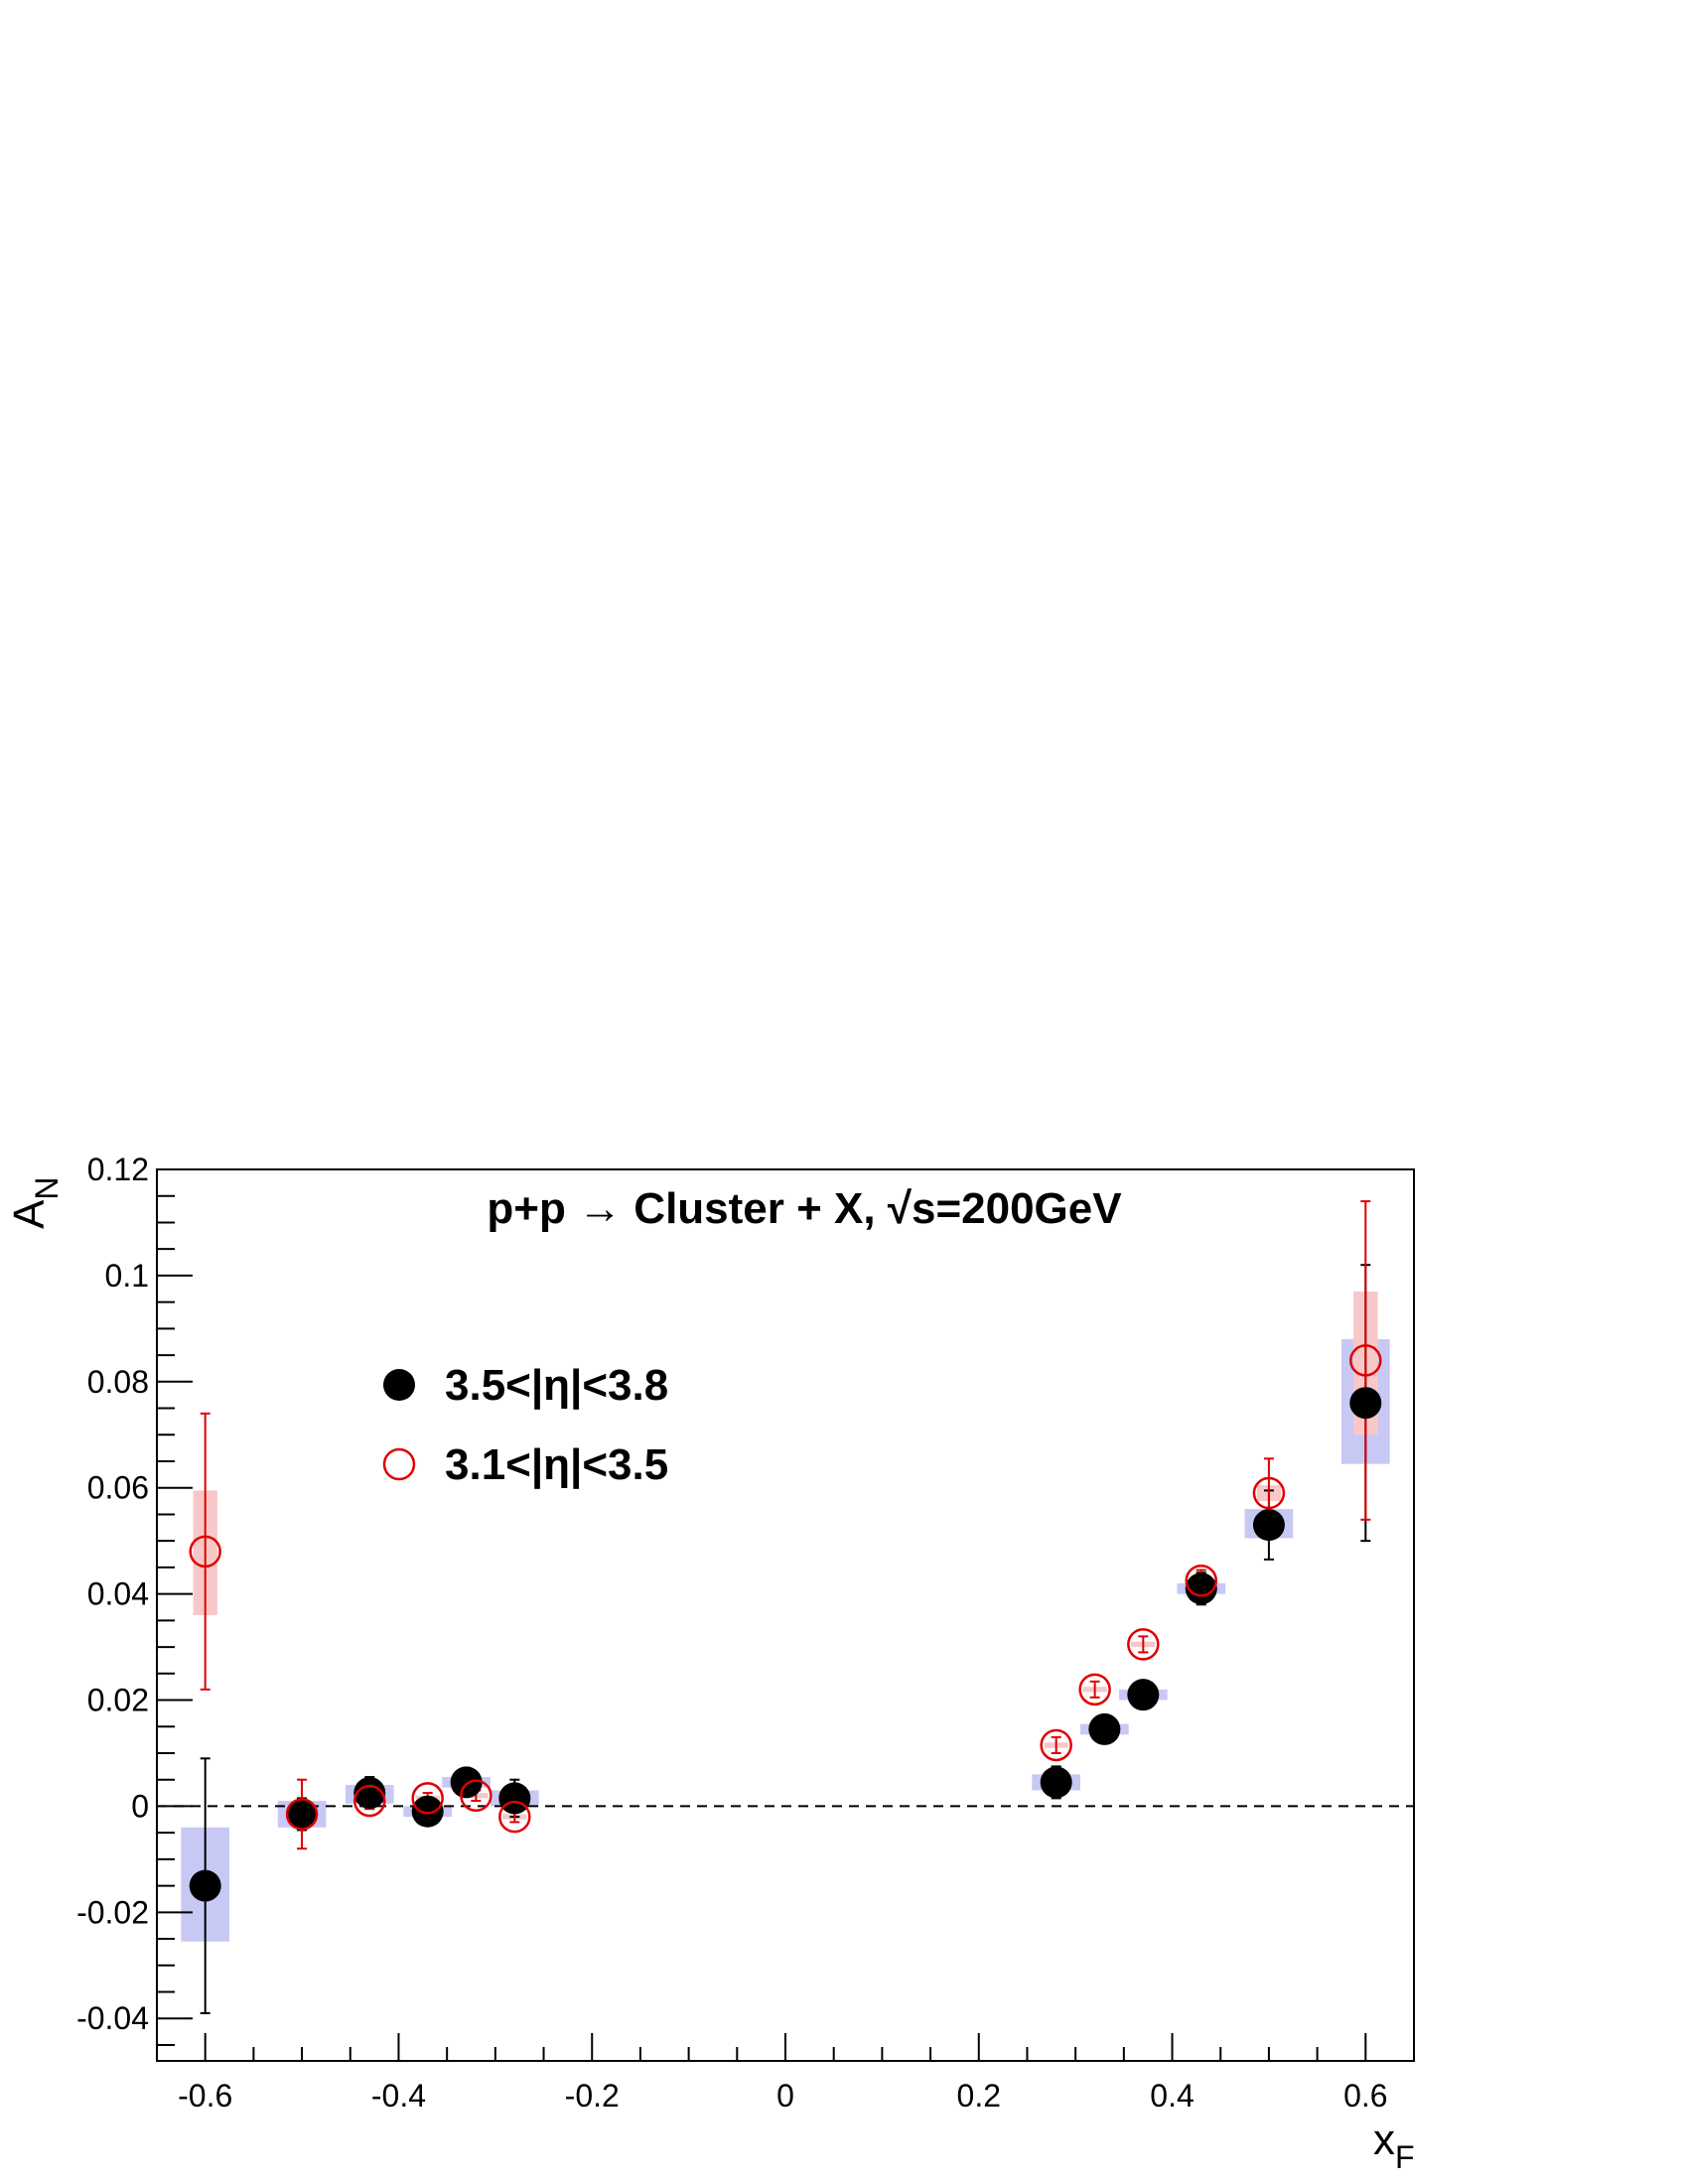 This screenshot has width=1688, height=2184. Describe the element at coordinates (556, 1386) in the screenshot. I see `legend-label-series-1: 3.5<|η|<3.8` at that location.